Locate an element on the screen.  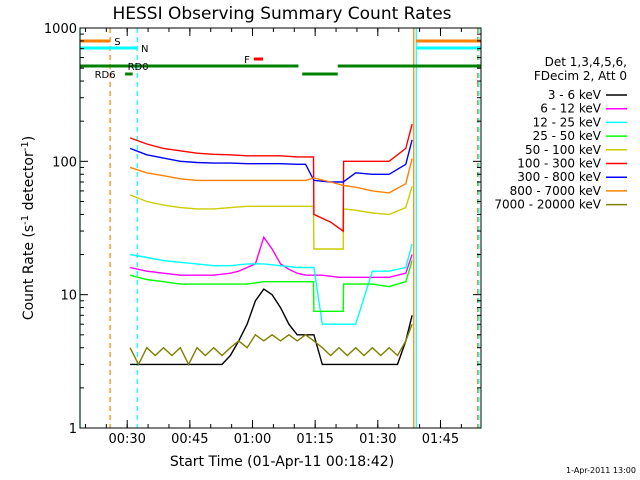
x-tick-label: 00:30 is located at coordinates (126, 439).